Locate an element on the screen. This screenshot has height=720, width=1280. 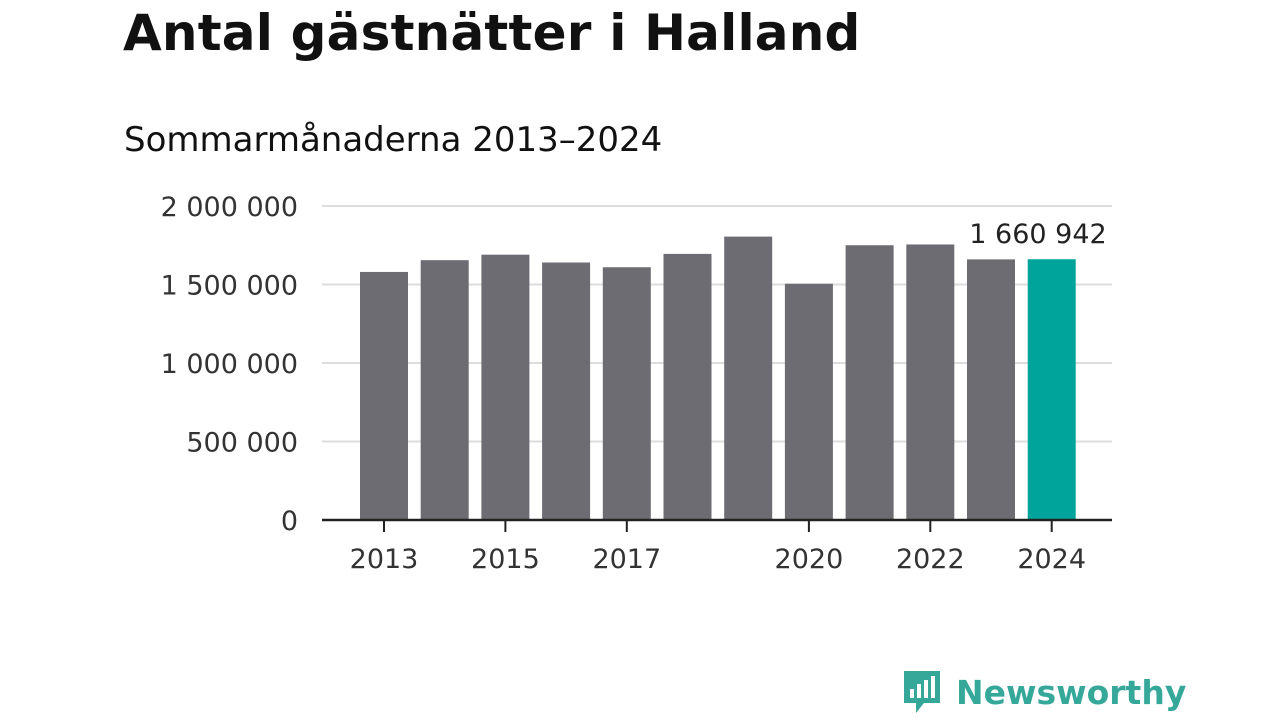
bar-2024 is located at coordinates (1051, 389).